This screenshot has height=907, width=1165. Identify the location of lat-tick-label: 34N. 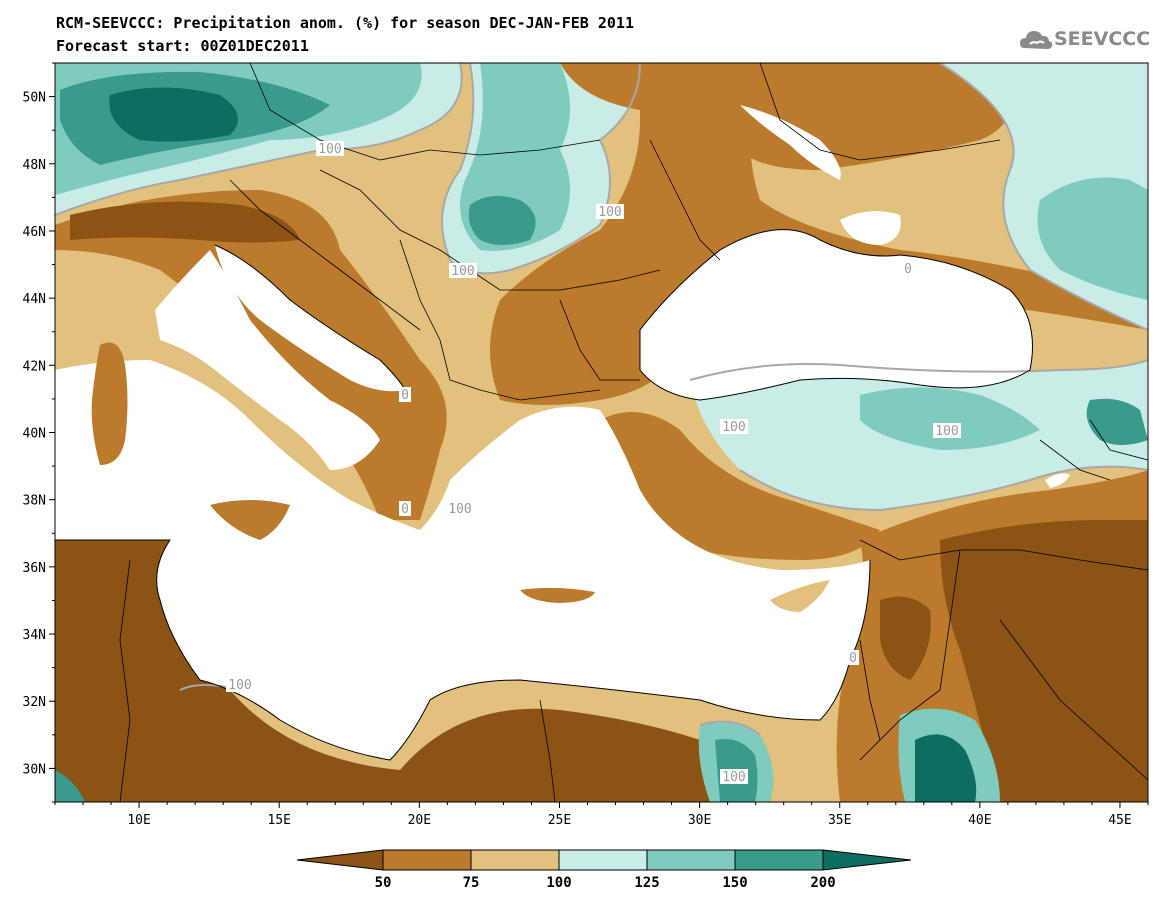
(34, 635).